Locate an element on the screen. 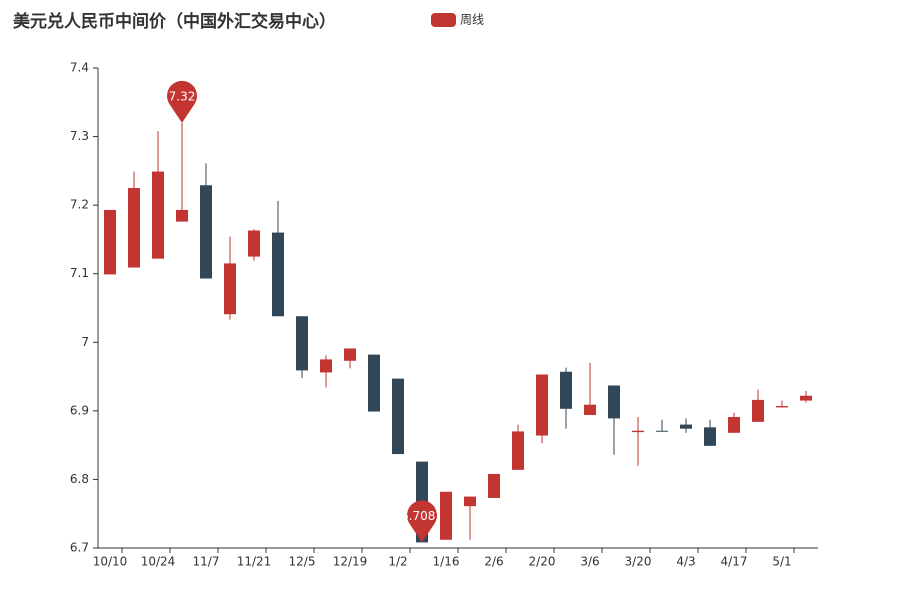 Image resolution: width=908 pixels, height=616 pixels. y-tick-label: 6.7 is located at coordinates (79, 548).